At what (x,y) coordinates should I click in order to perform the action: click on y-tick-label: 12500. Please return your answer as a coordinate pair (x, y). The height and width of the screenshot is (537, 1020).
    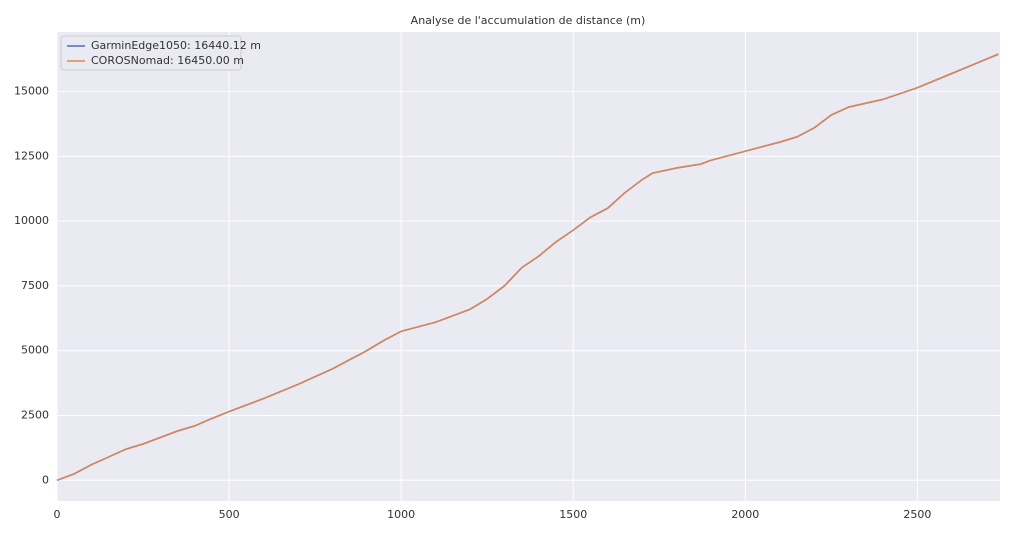
    Looking at the image, I should click on (31, 155).